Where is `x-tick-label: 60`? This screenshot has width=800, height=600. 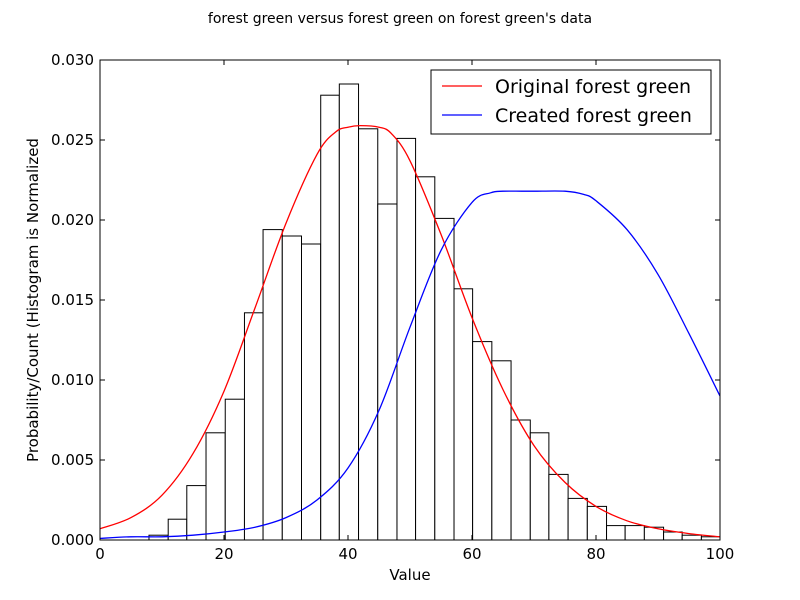
x-tick-label: 60 is located at coordinates (471, 554).